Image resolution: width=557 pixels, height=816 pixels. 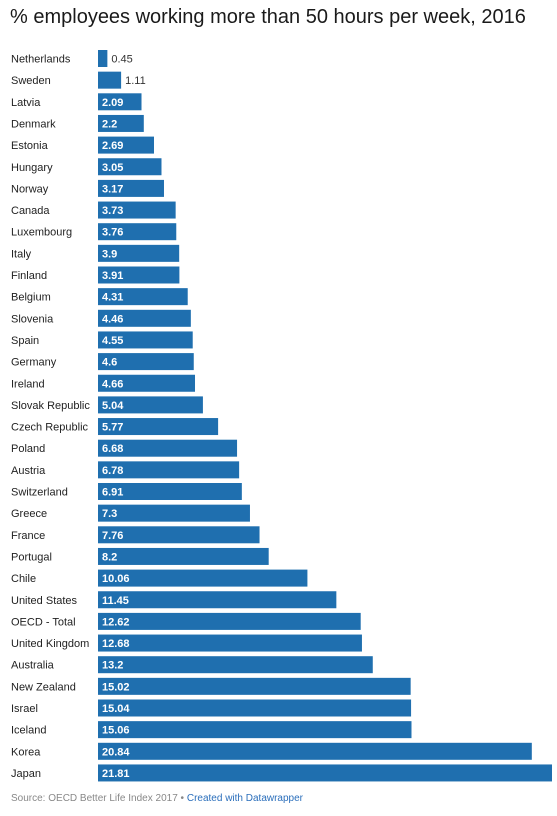 What do you see at coordinates (130, 167) in the screenshot?
I see `bar-hungary` at bounding box center [130, 167].